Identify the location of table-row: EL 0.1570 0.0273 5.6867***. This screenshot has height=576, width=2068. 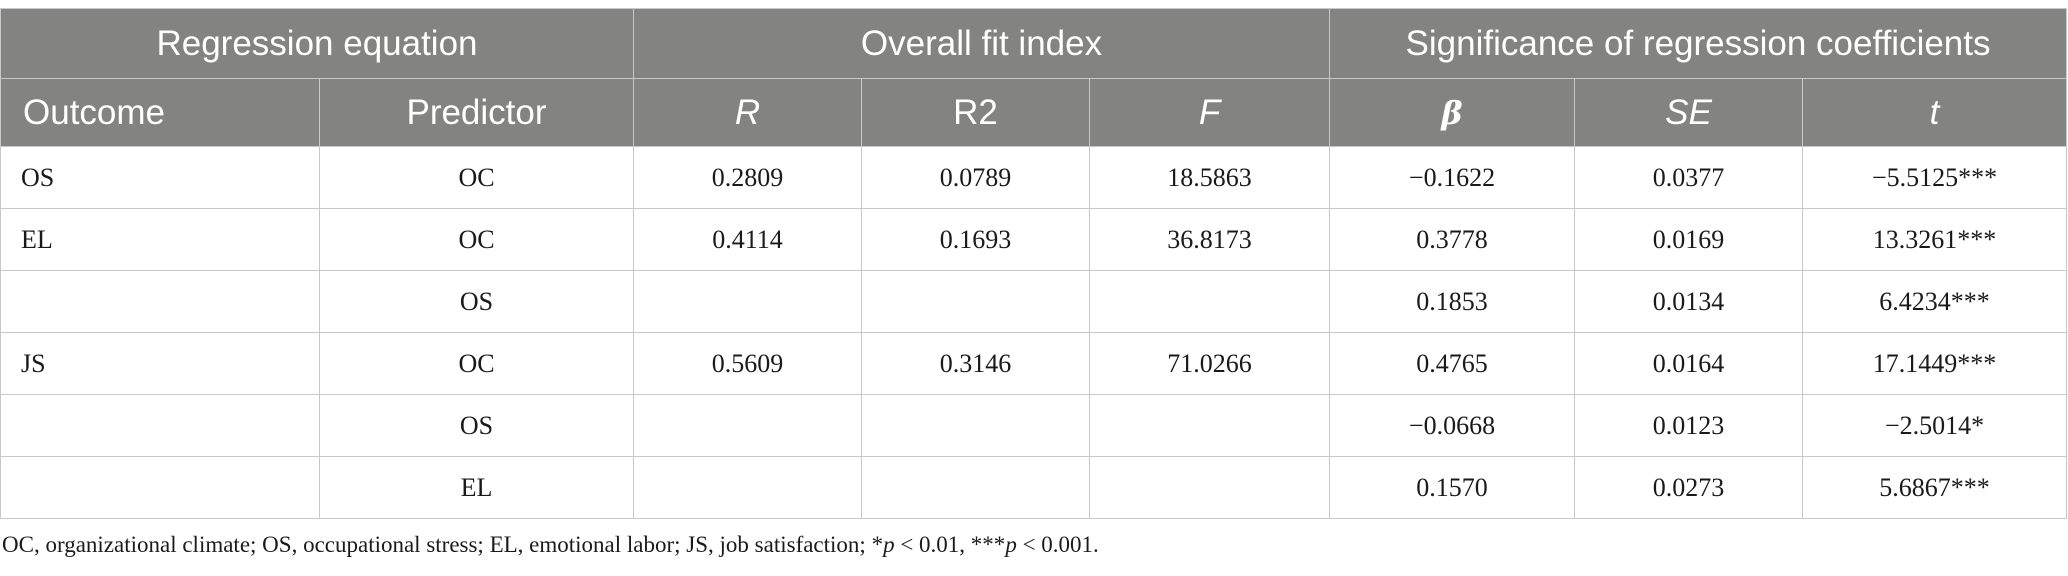
(1034, 487).